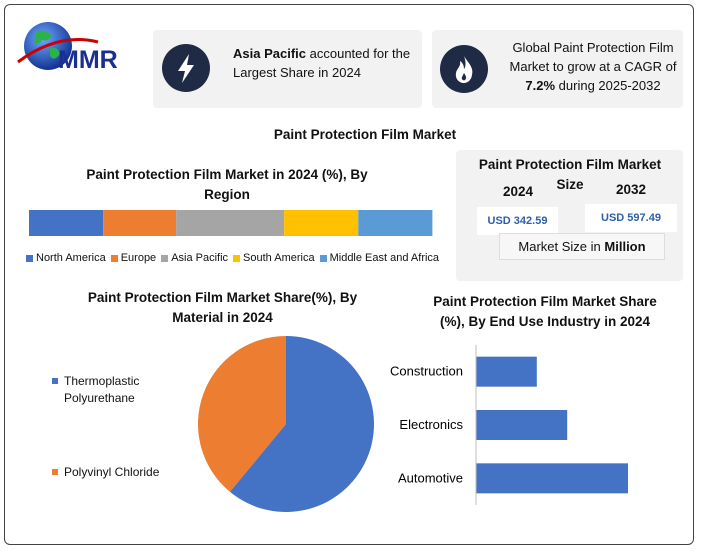 The image size is (702, 551). Describe the element at coordinates (540, 85) in the screenshot. I see `highlight-bold: 7.2%` at that location.